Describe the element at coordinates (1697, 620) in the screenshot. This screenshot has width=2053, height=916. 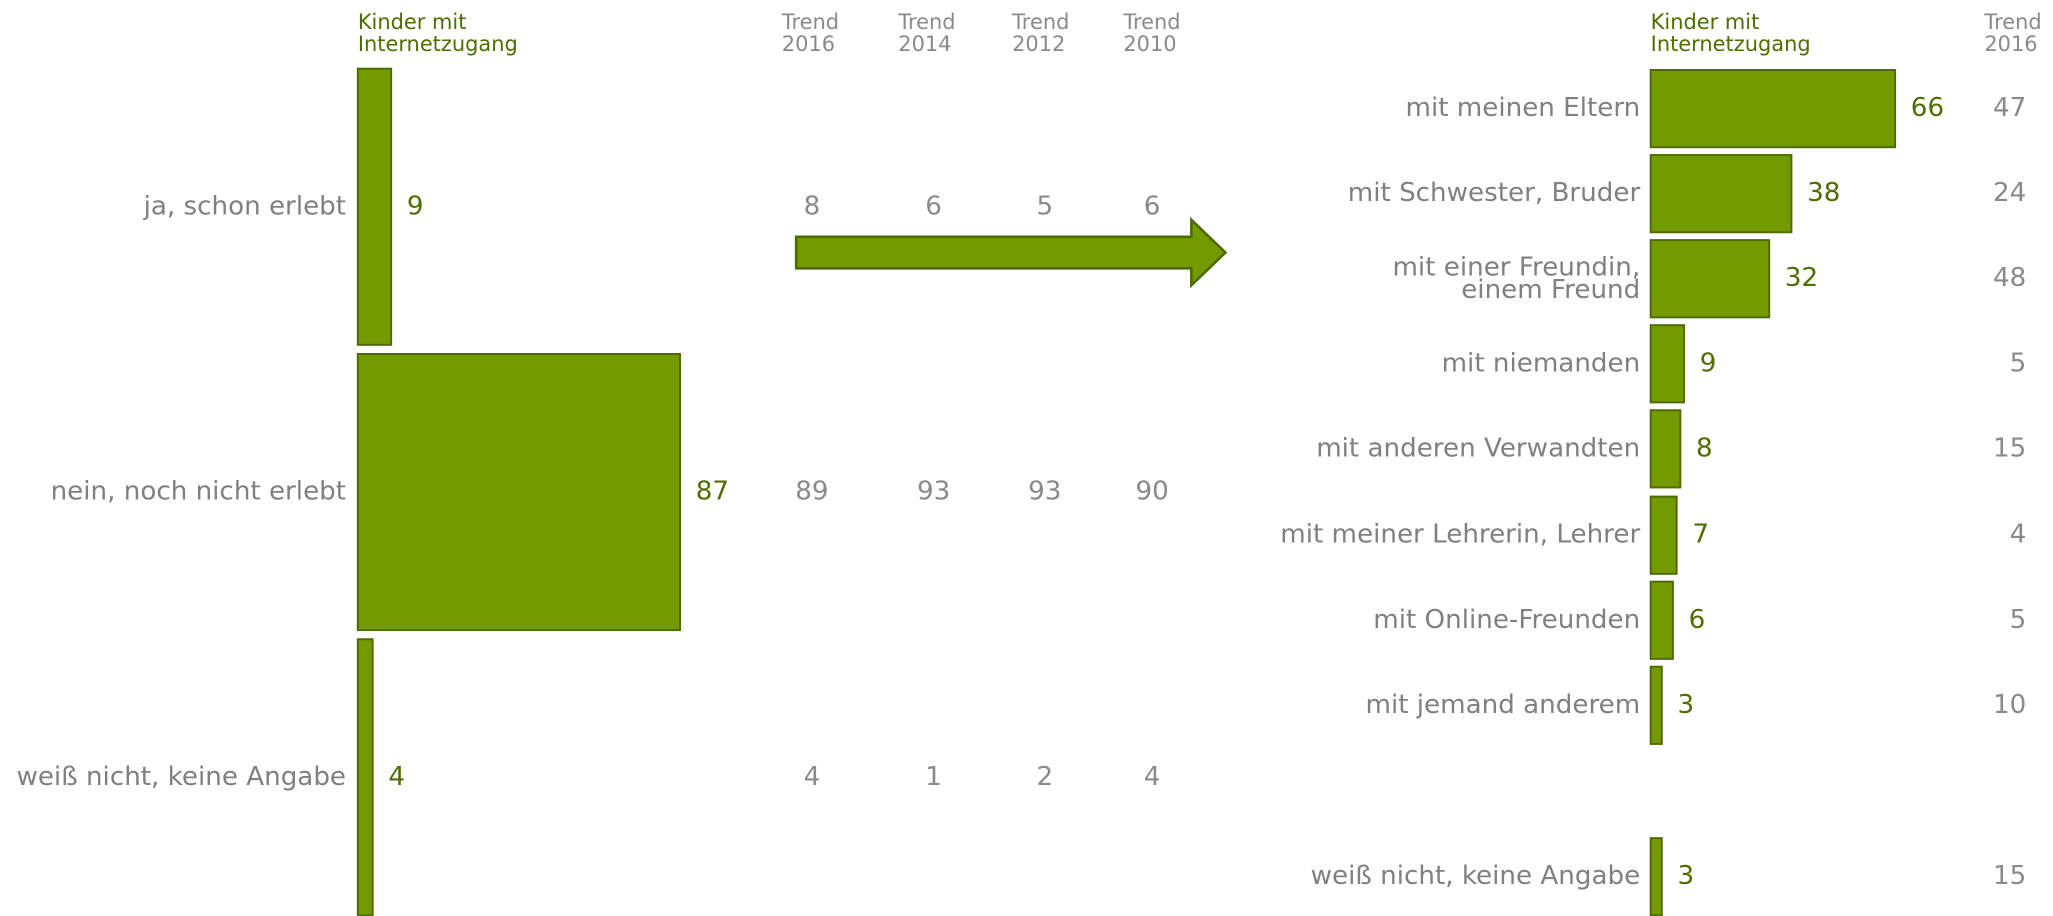
I see `value-label: 6` at that location.